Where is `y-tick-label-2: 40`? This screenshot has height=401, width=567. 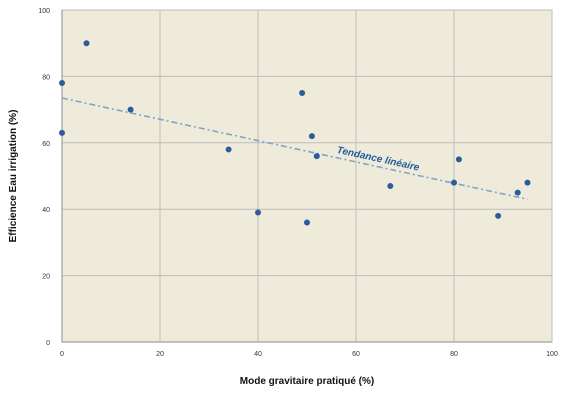 y-tick-label-2: 40 is located at coordinates (46, 210).